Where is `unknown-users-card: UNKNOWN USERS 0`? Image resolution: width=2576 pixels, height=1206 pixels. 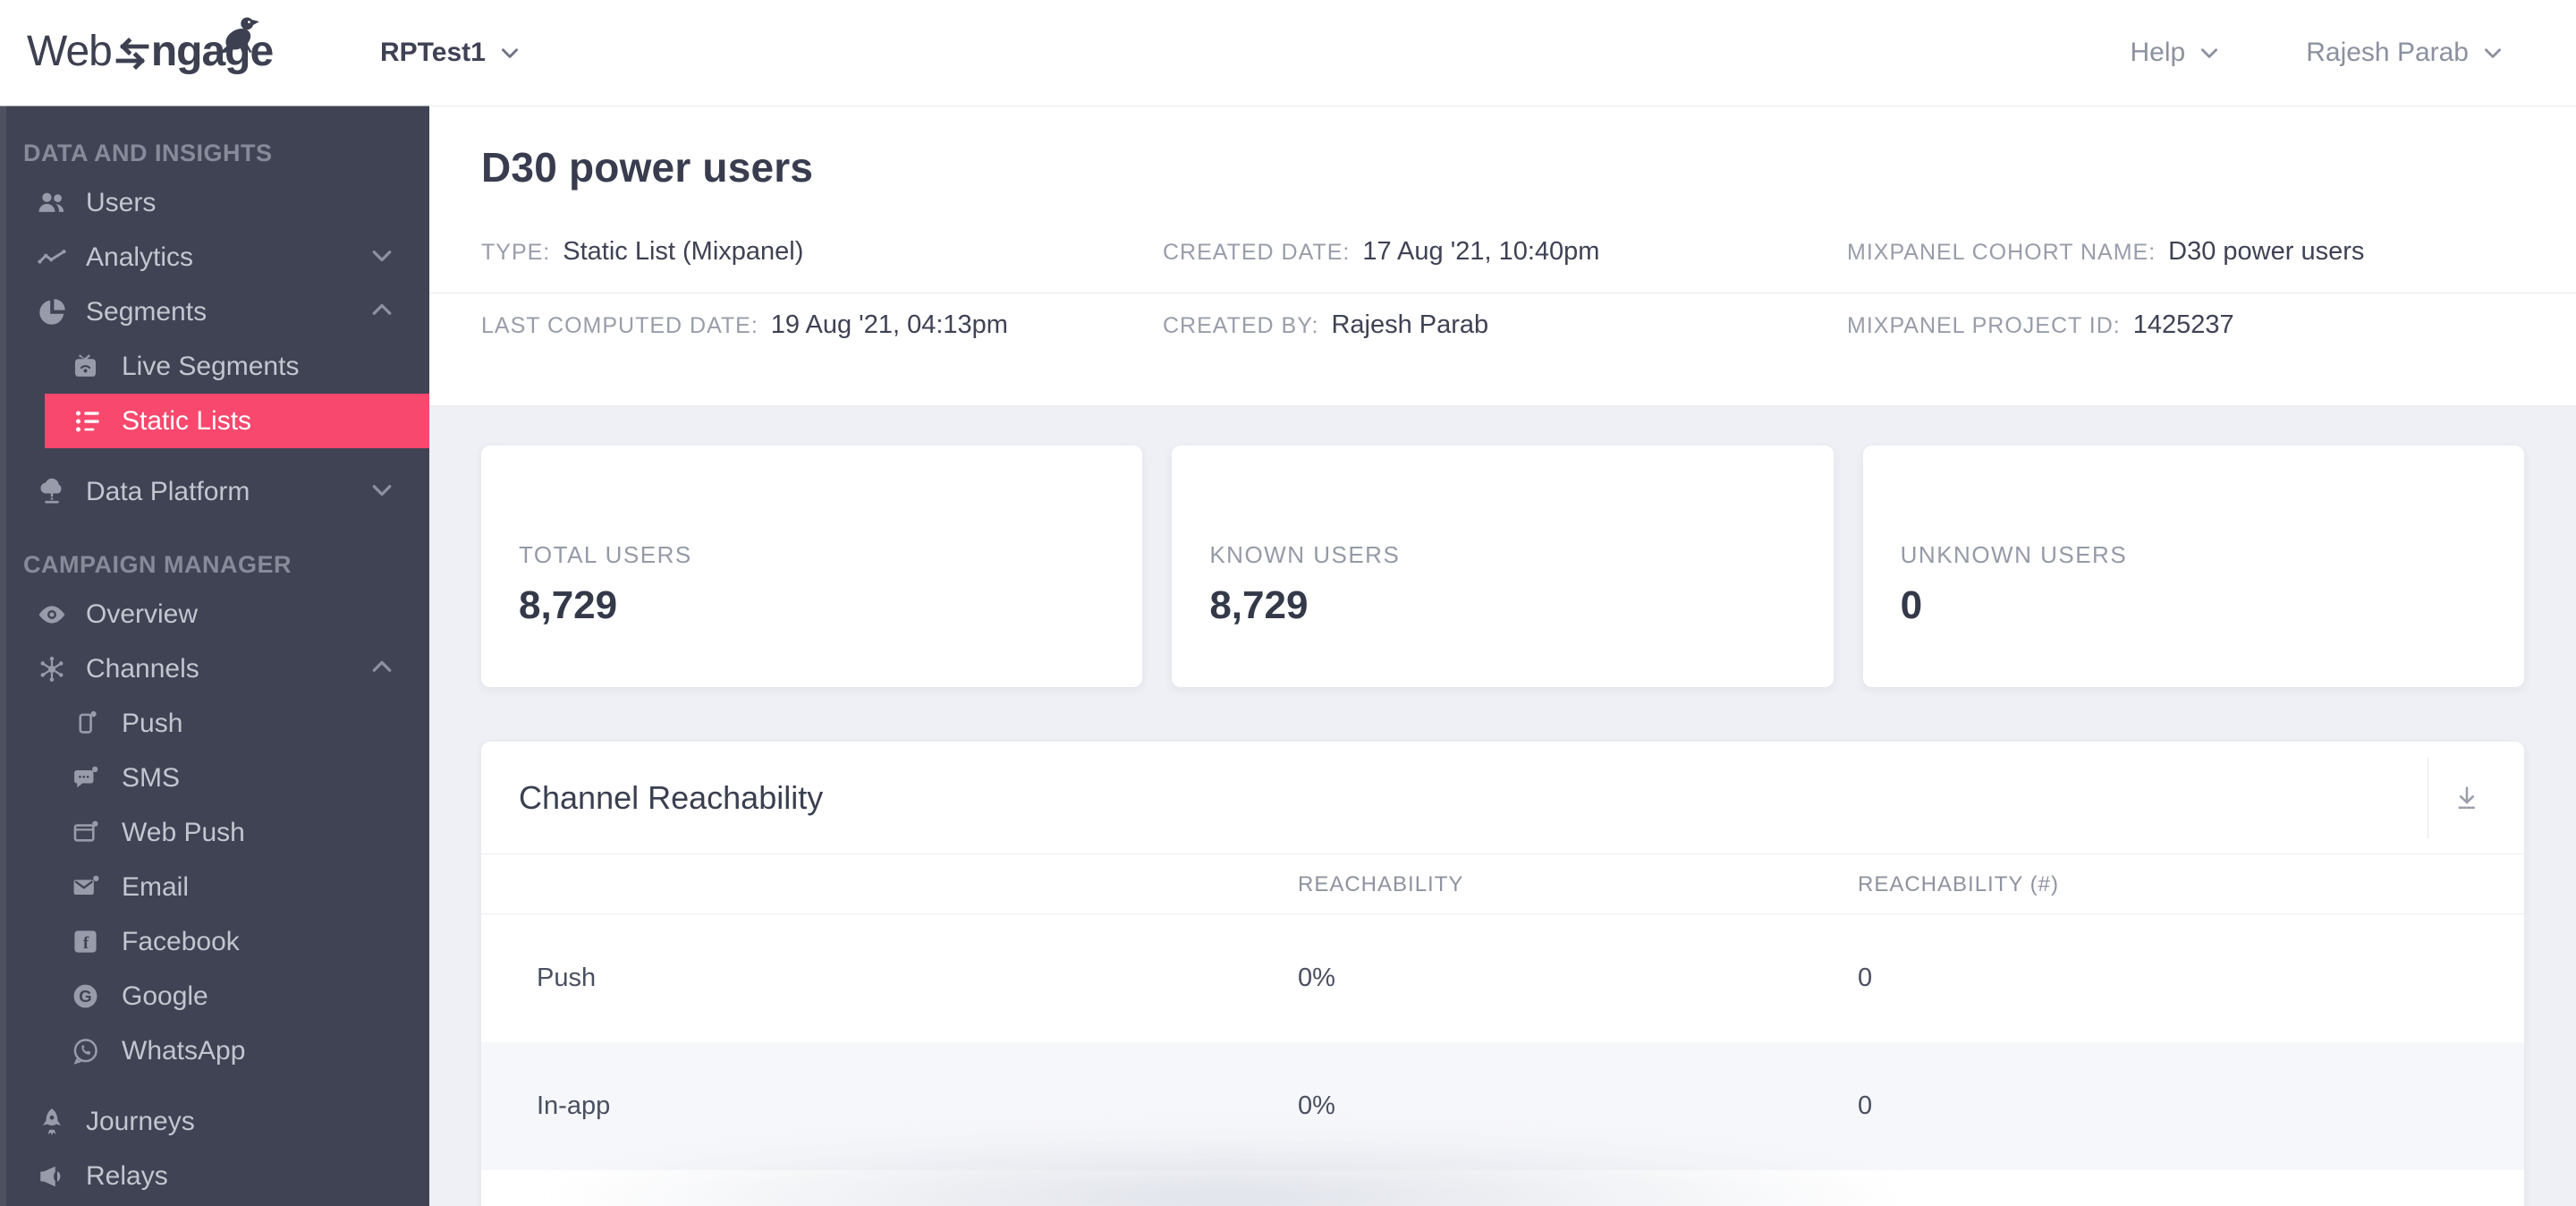
unknown-users-card: UNKNOWN USERS 0 is located at coordinates (2193, 566).